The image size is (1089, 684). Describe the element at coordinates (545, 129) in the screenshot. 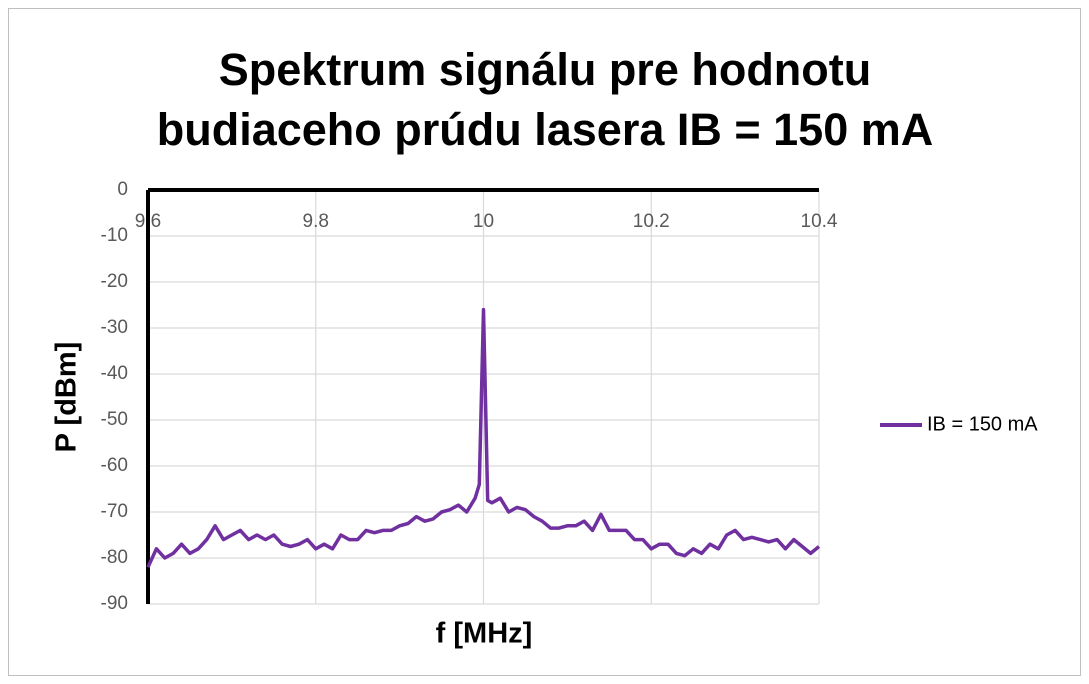

I see `chart-title: budiaceho prúdu lasera IB = 150 mA` at that location.